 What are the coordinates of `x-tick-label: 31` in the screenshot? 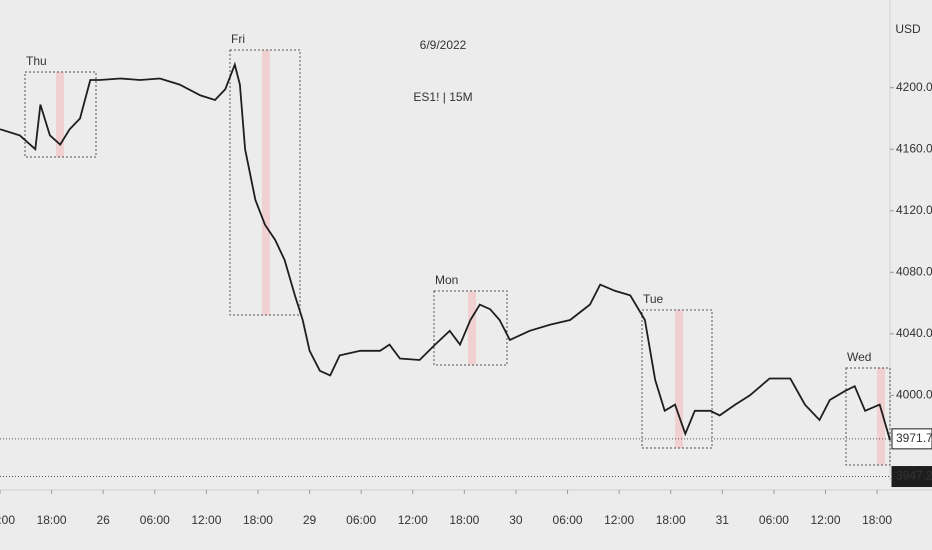 It's located at (723, 520).